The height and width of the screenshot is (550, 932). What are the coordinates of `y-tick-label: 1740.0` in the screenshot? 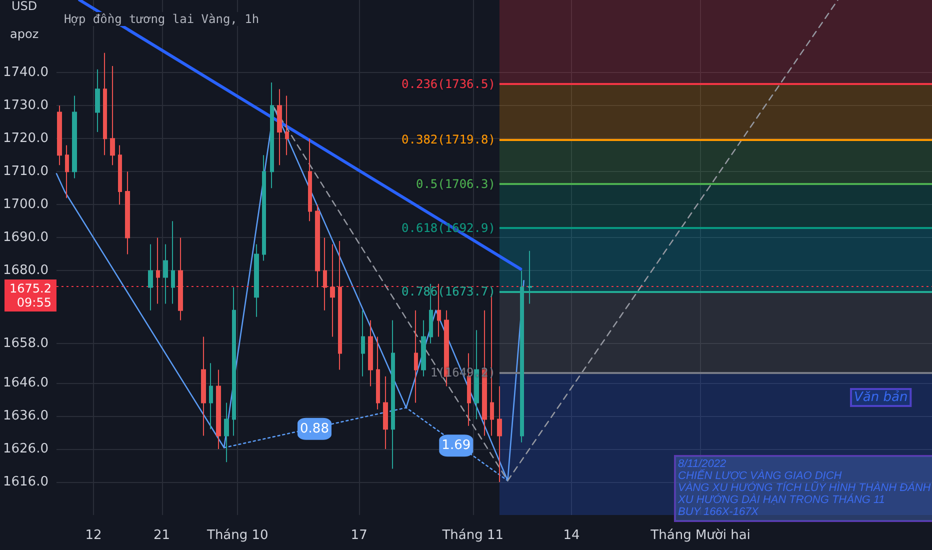 It's located at (25, 72).